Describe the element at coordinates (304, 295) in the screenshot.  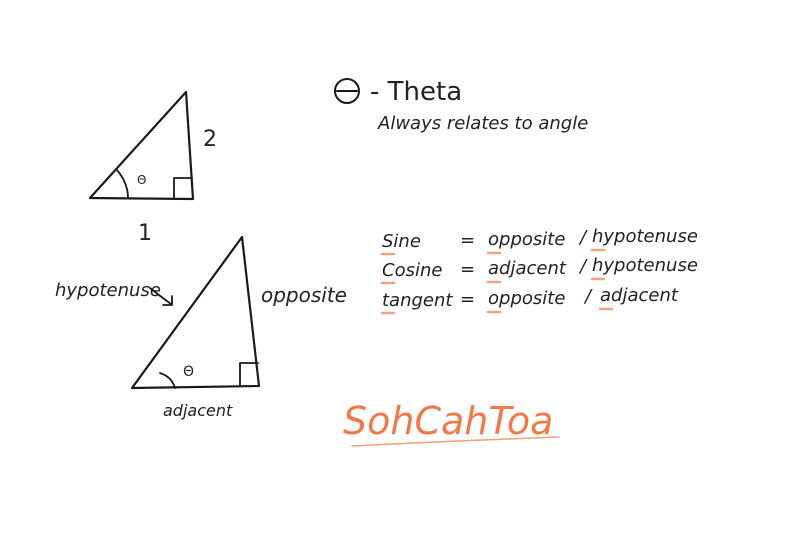
I see `opposite-label: opposite` at that location.